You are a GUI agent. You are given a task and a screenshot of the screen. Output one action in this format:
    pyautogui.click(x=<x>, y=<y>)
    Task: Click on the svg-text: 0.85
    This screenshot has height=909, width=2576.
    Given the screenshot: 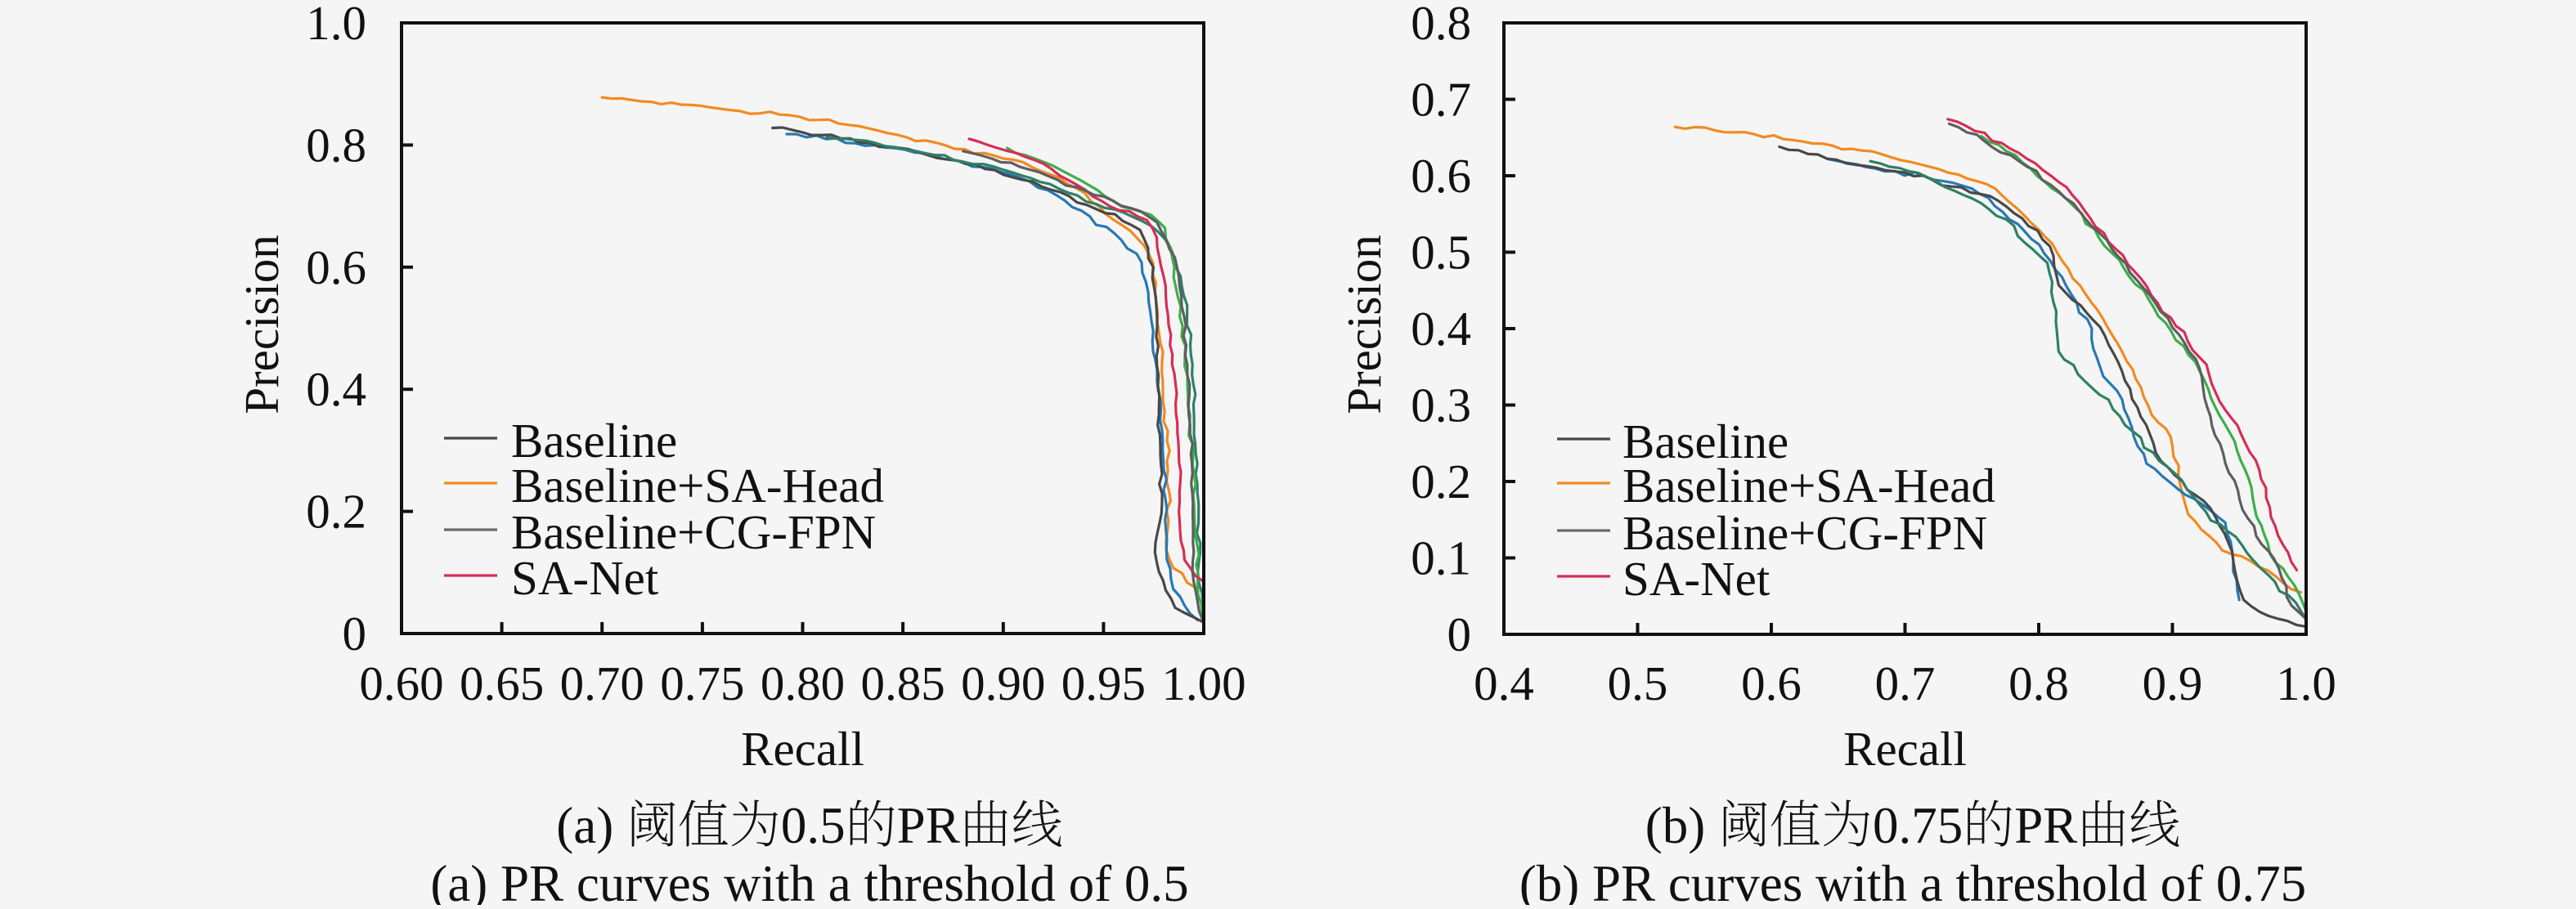 What is the action you would take?
    pyautogui.click(x=903, y=683)
    